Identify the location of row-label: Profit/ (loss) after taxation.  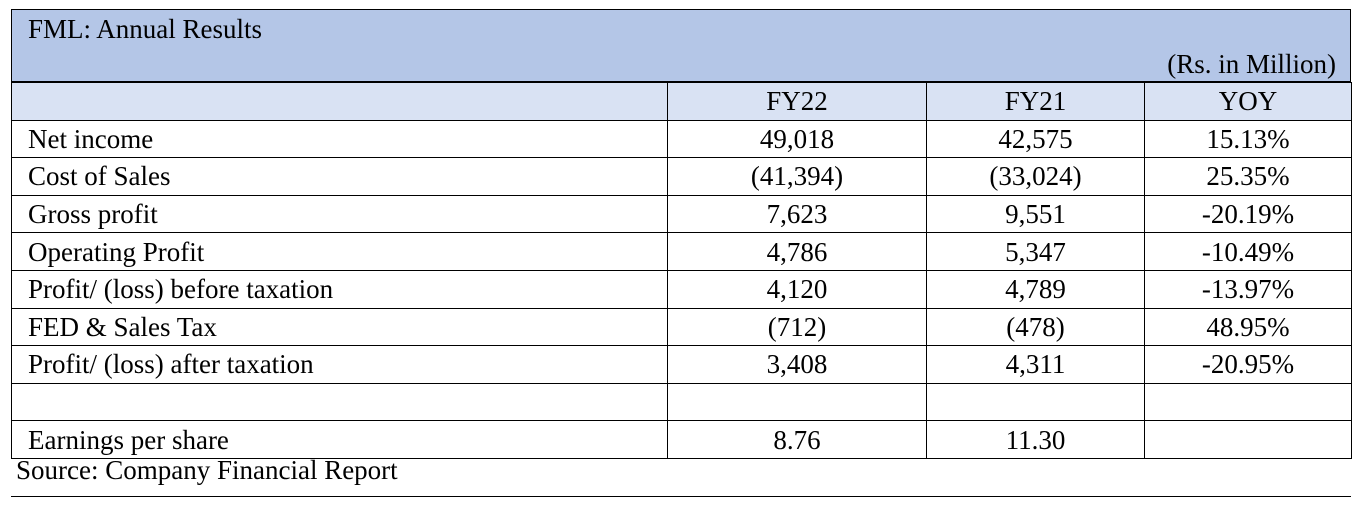
(339, 364).